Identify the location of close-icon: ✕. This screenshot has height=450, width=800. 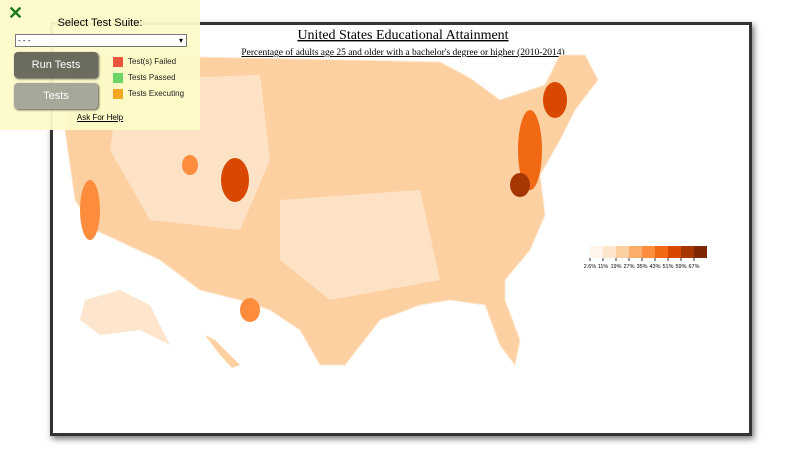
(16, 13).